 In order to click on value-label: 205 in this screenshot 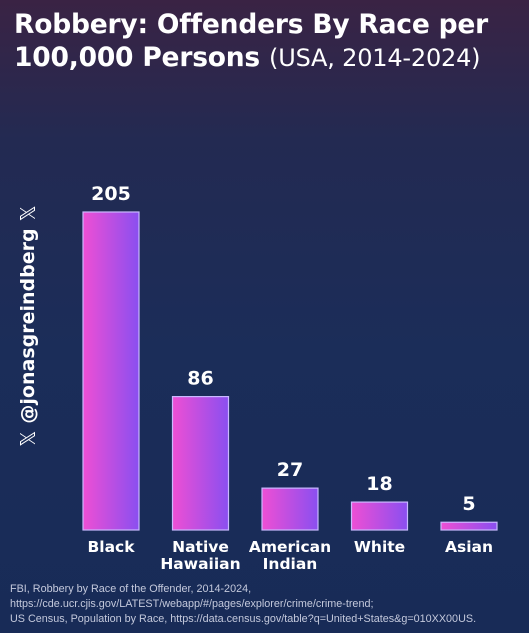, I will do `click(111, 194)`.